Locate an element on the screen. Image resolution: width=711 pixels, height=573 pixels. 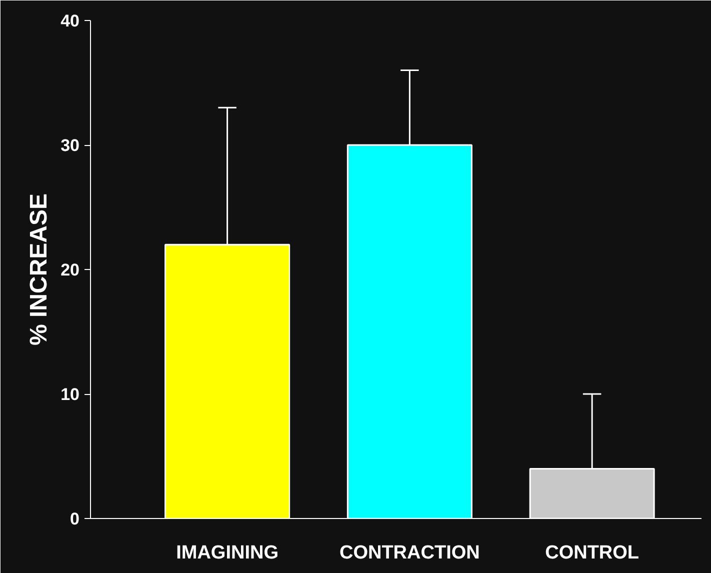
y-tick-label: 10 is located at coordinates (70, 394).